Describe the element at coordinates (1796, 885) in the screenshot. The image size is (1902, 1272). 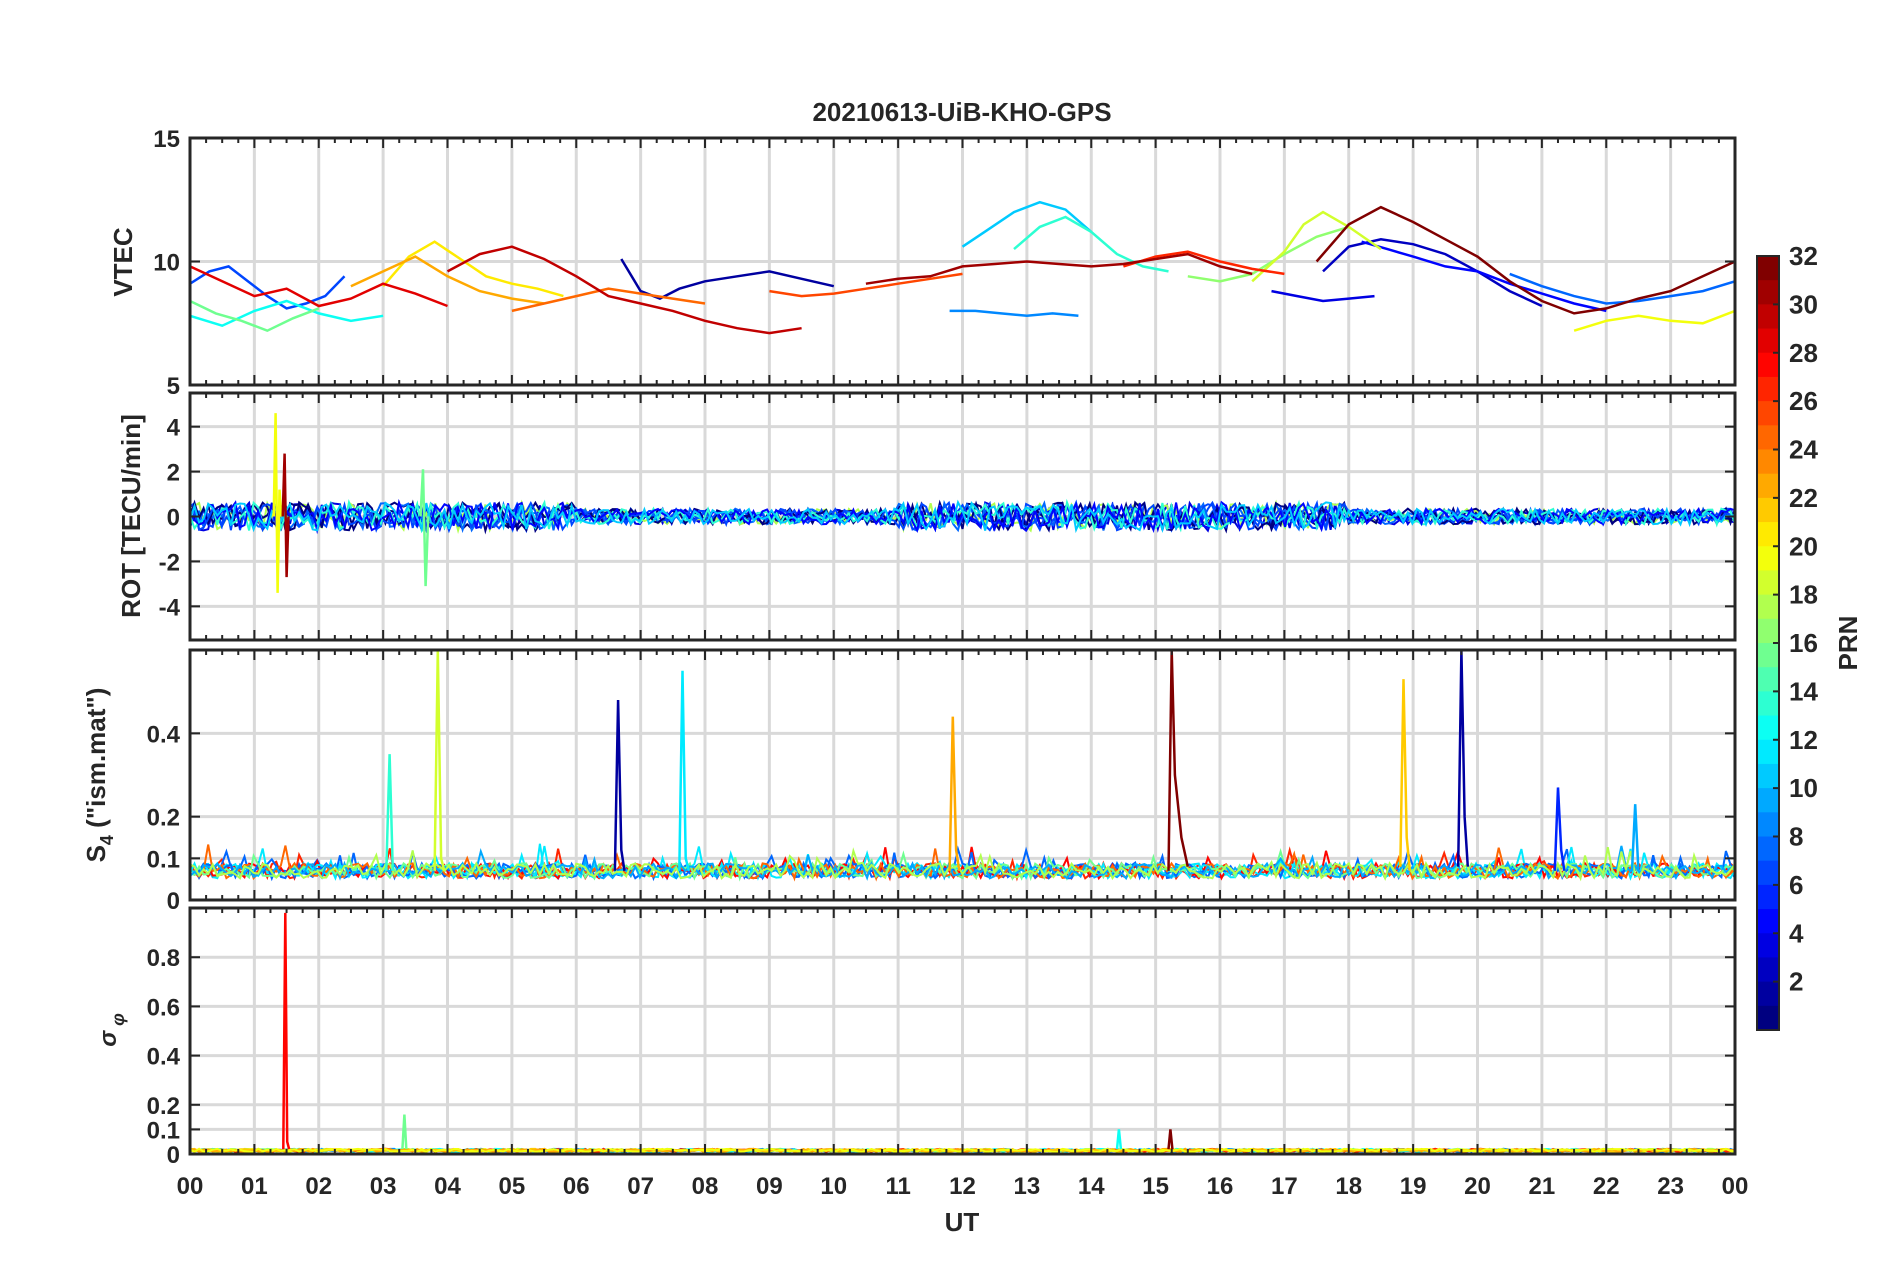
I see `colorbar-tick-label: 6` at that location.